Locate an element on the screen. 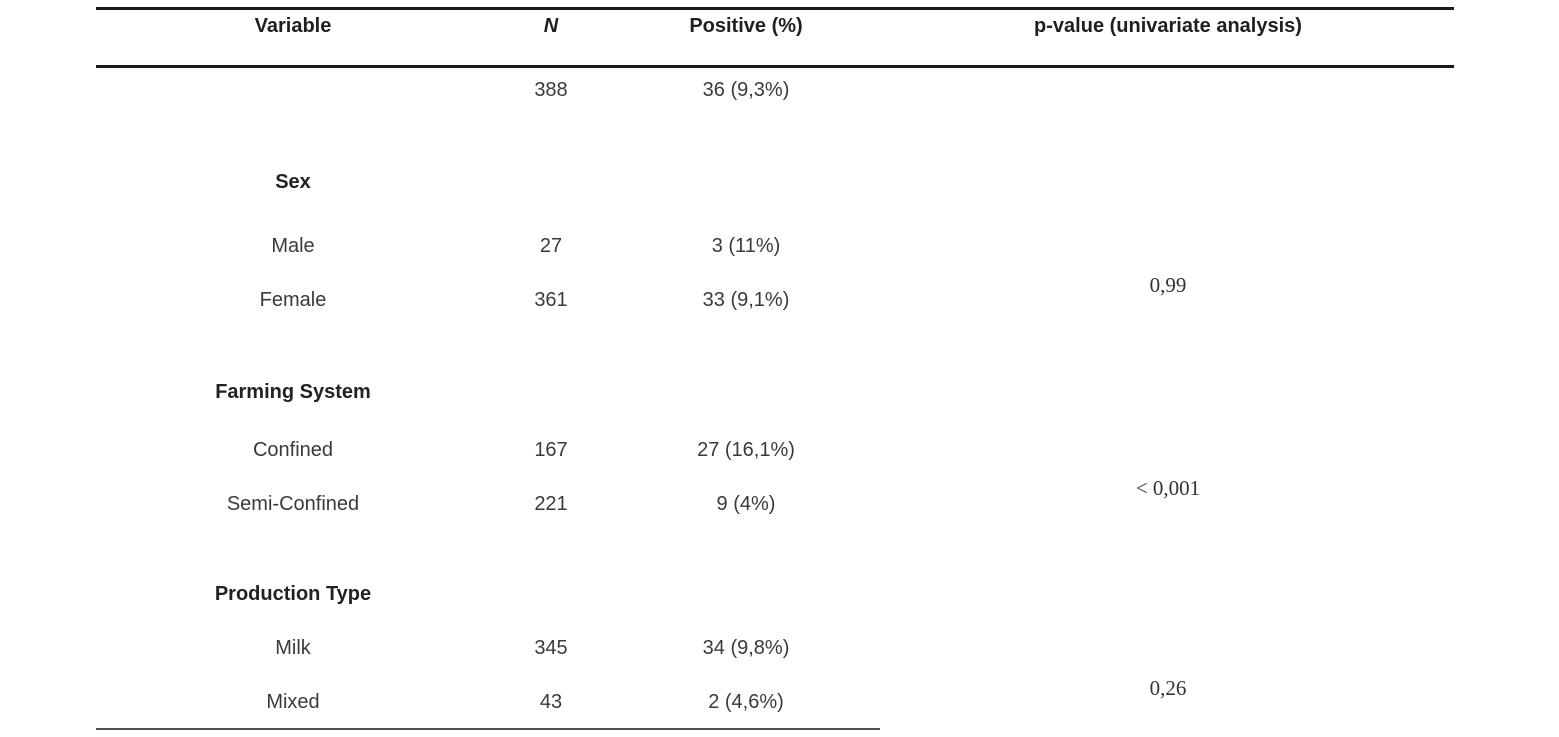 The image size is (1559, 737). table-top-rule is located at coordinates (775, 8).